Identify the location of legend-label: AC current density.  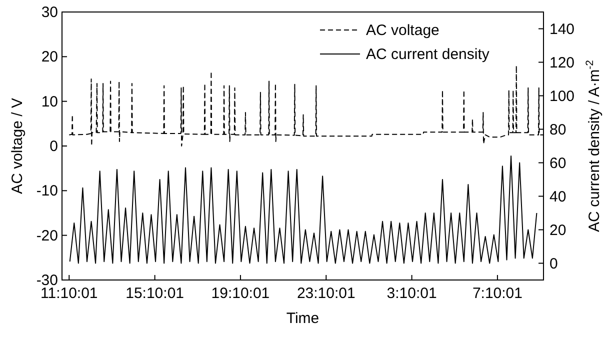
(428, 54).